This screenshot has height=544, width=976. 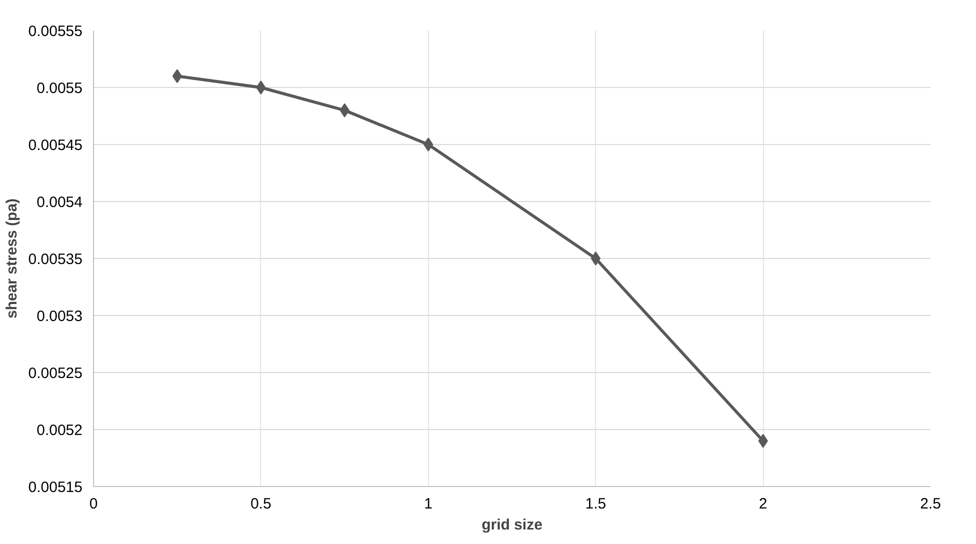 I want to click on y-axis-title: shear stress (pa), so click(x=11, y=258).